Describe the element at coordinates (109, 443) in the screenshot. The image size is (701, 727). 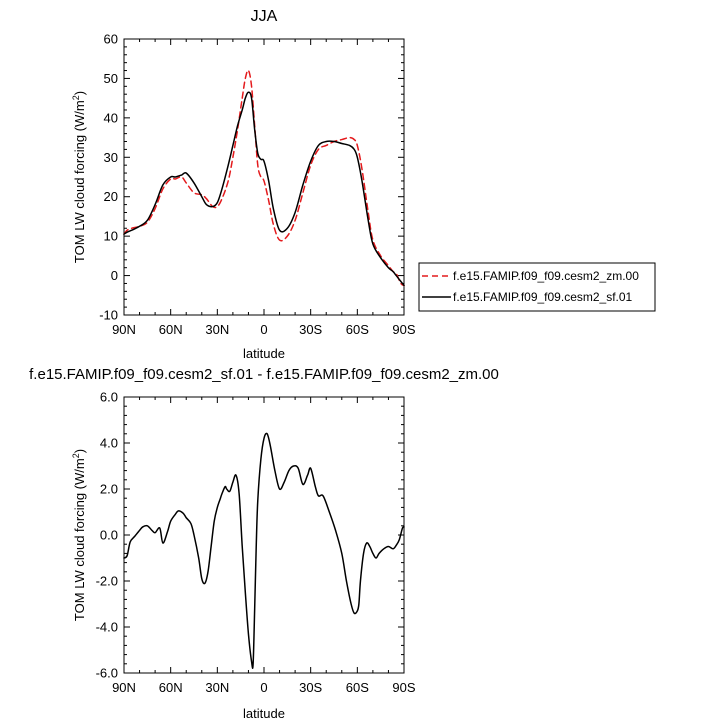
I see `y-tick-label: 4.0` at that location.